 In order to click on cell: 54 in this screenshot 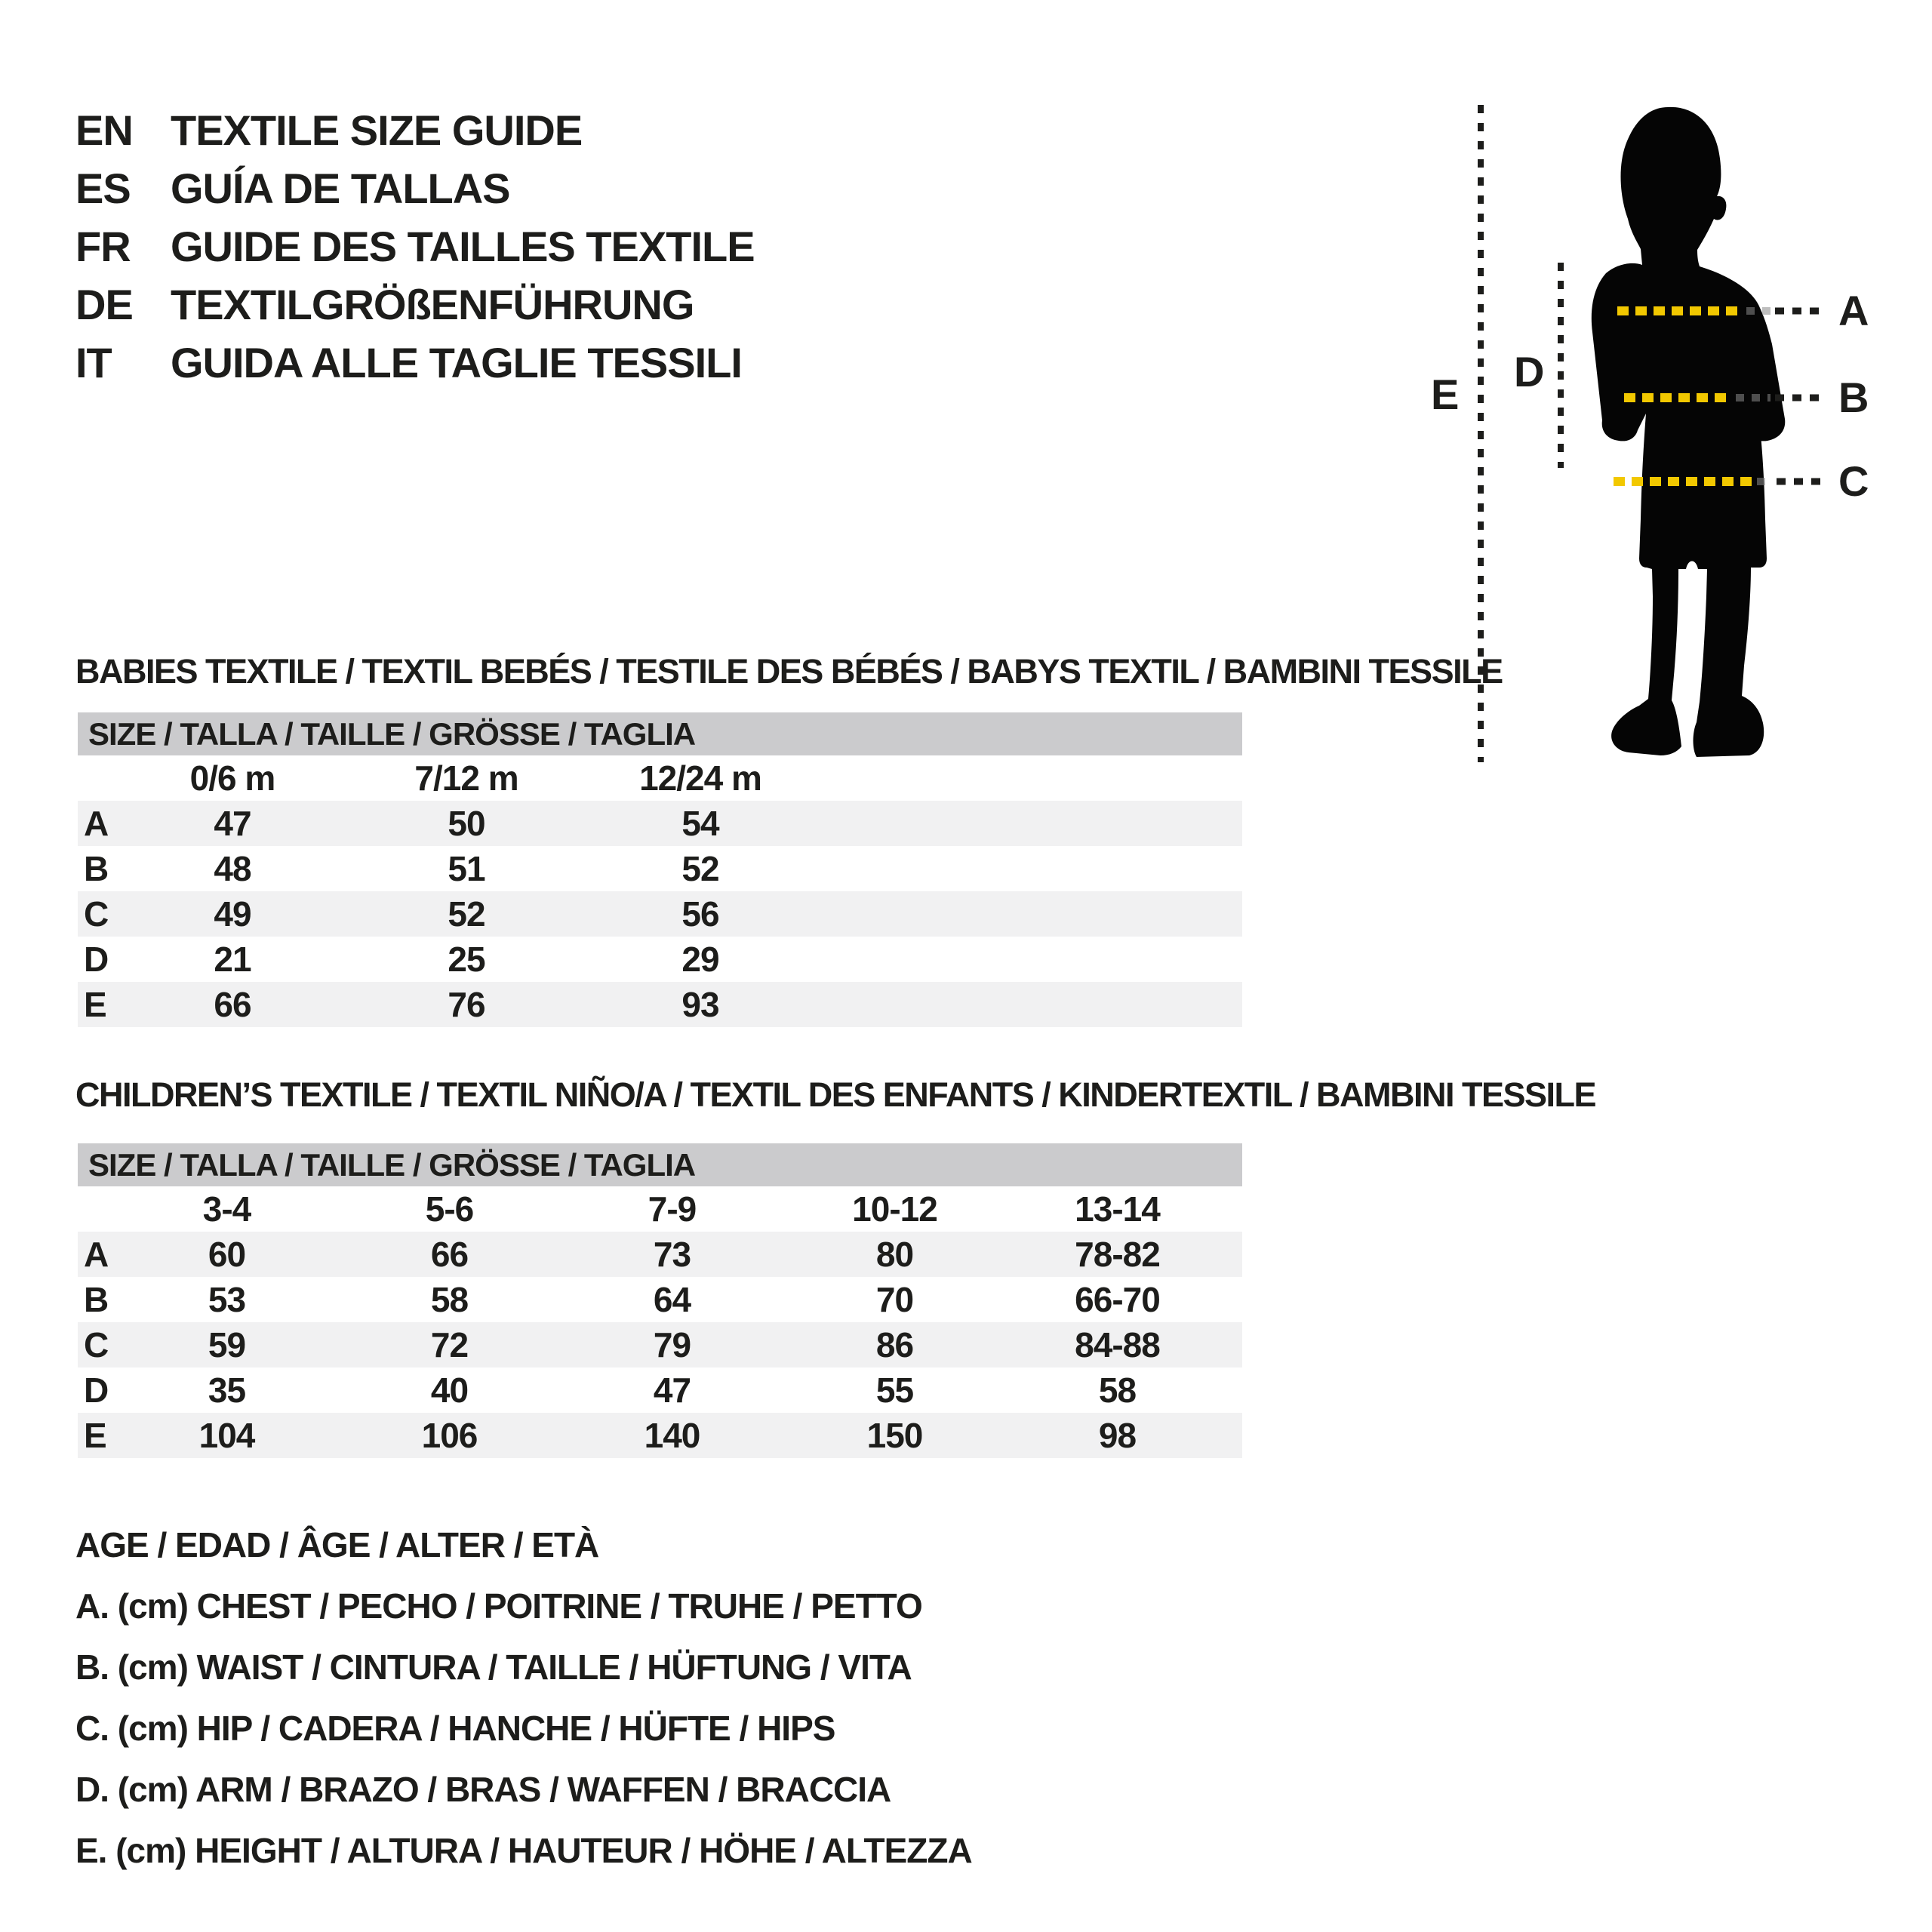, I will do `click(700, 823)`.